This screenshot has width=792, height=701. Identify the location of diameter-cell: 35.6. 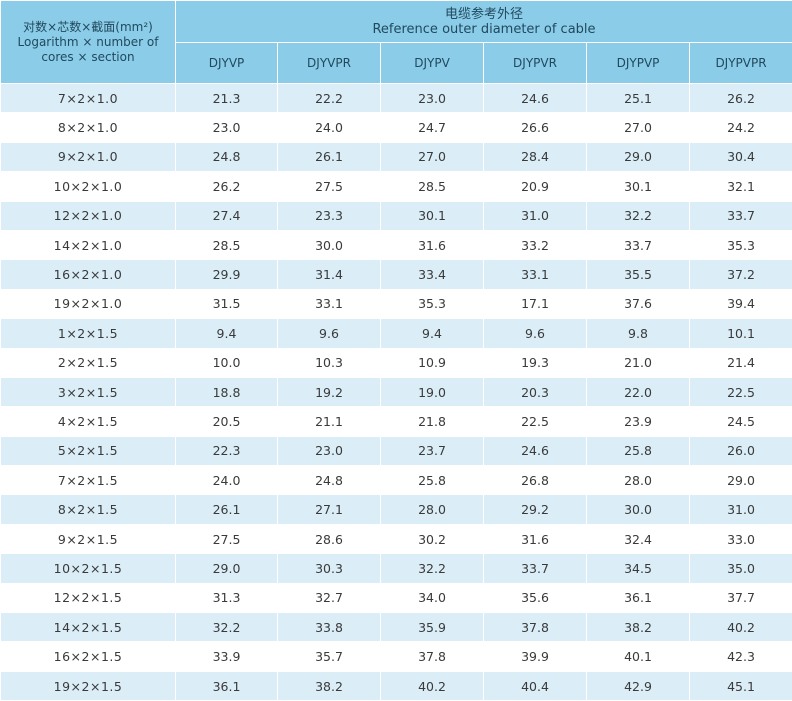
(535, 598).